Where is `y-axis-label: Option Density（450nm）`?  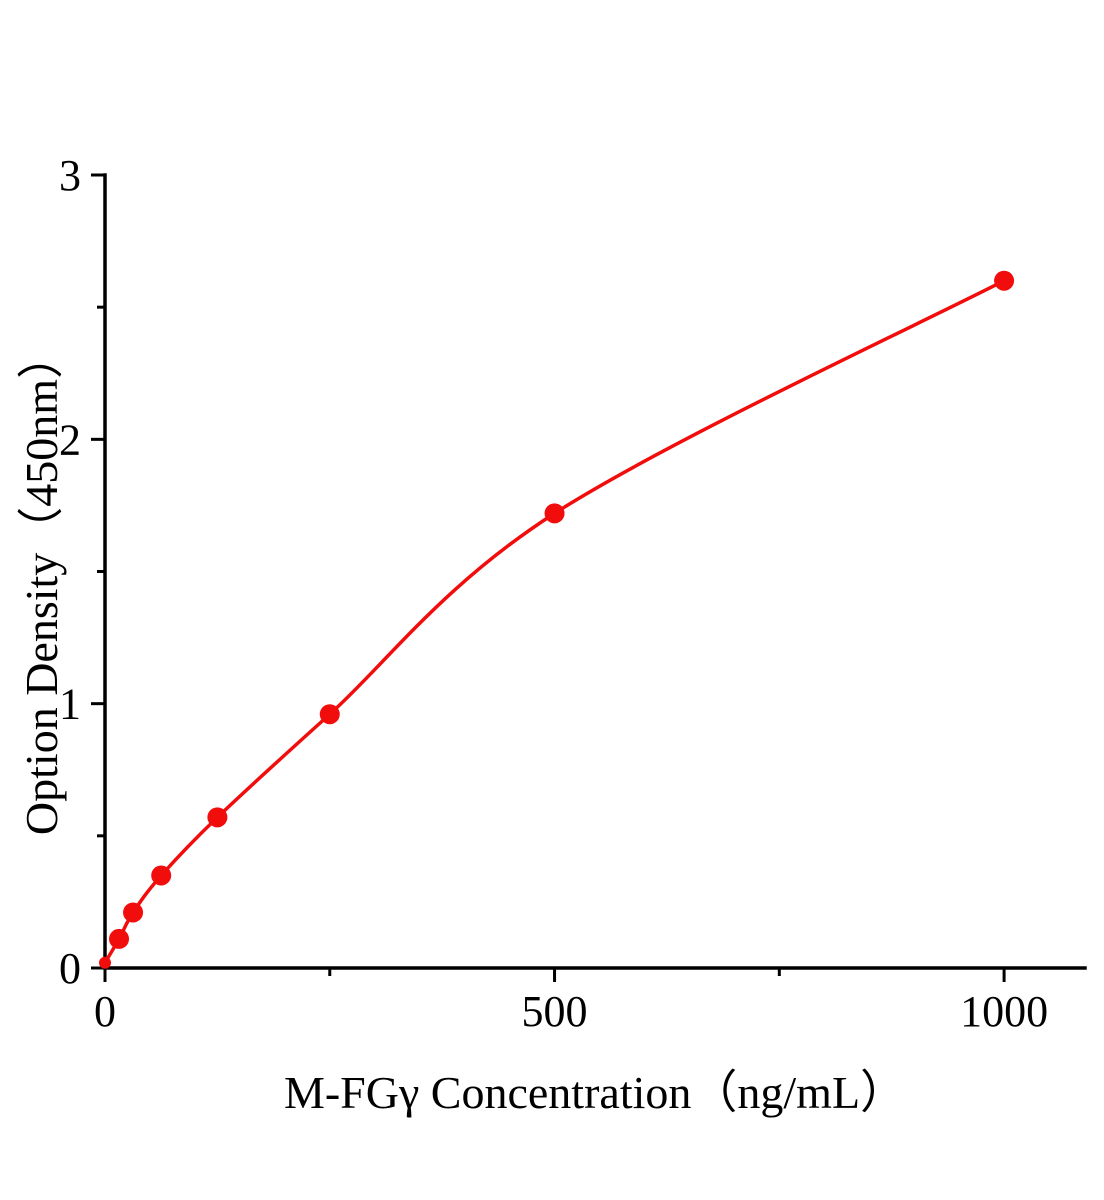 y-axis-label: Option Density（450nm） is located at coordinates (41, 584).